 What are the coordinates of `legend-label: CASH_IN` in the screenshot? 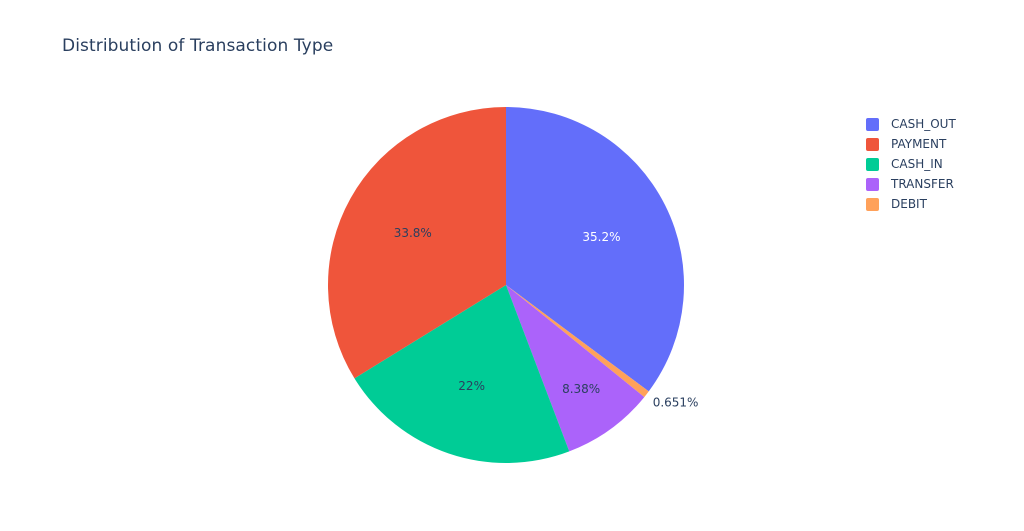 It's located at (917, 164).